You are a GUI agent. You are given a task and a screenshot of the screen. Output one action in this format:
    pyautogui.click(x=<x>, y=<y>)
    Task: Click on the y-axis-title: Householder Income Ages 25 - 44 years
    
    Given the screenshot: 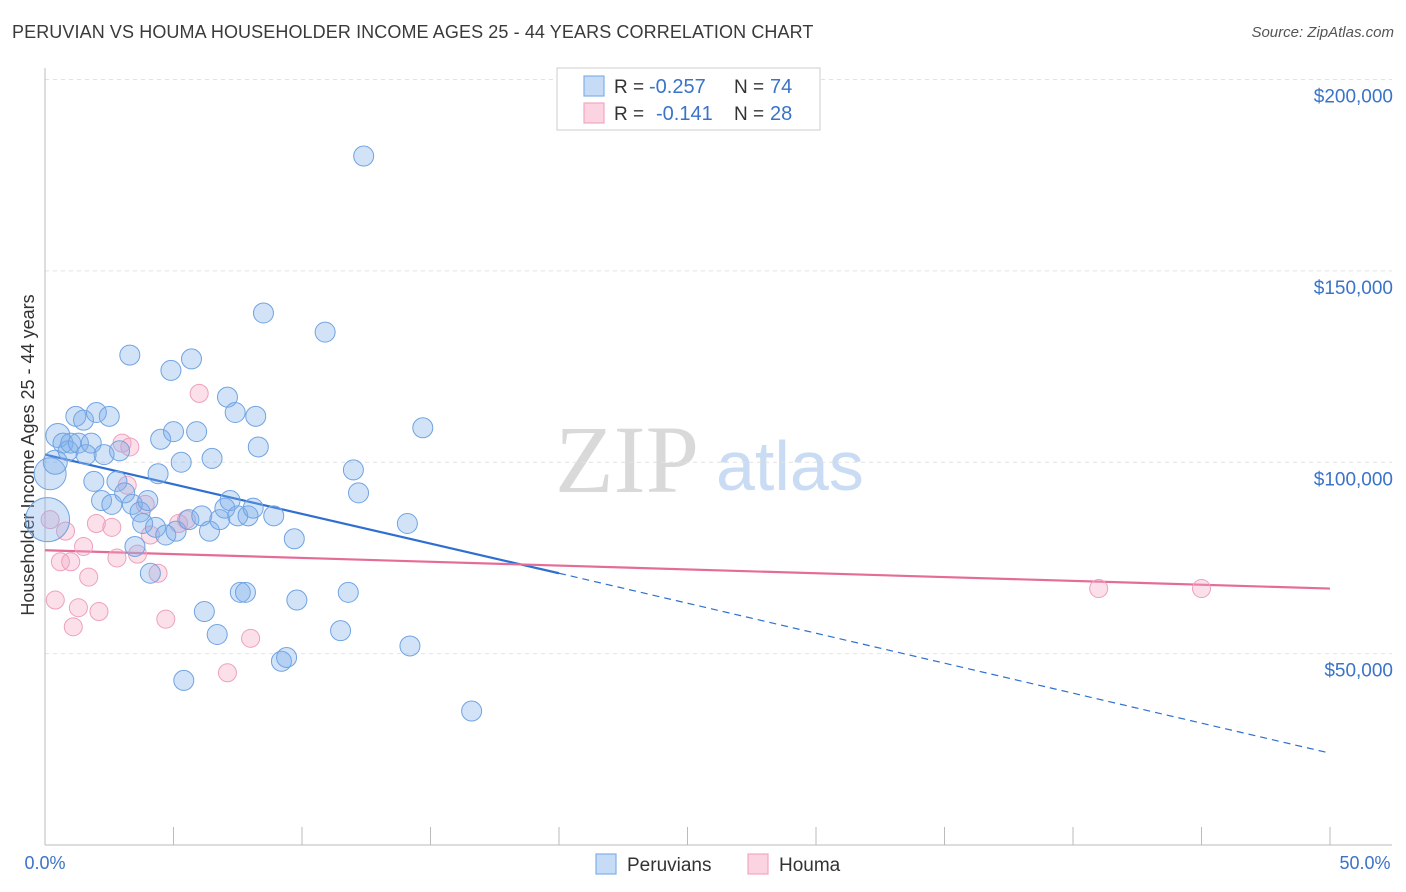 What is the action you would take?
    pyautogui.click(x=28, y=454)
    